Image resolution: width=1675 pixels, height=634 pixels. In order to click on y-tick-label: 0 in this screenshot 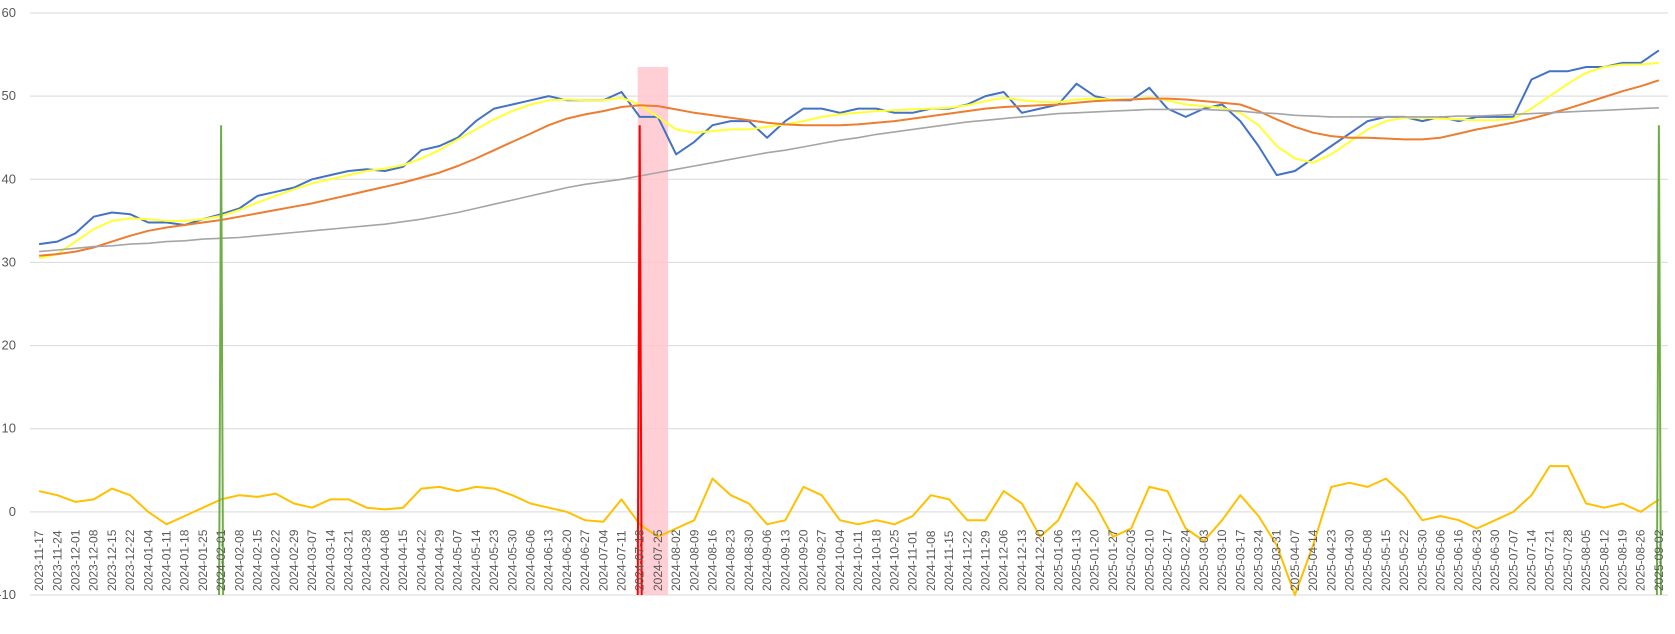, I will do `click(12, 511)`.